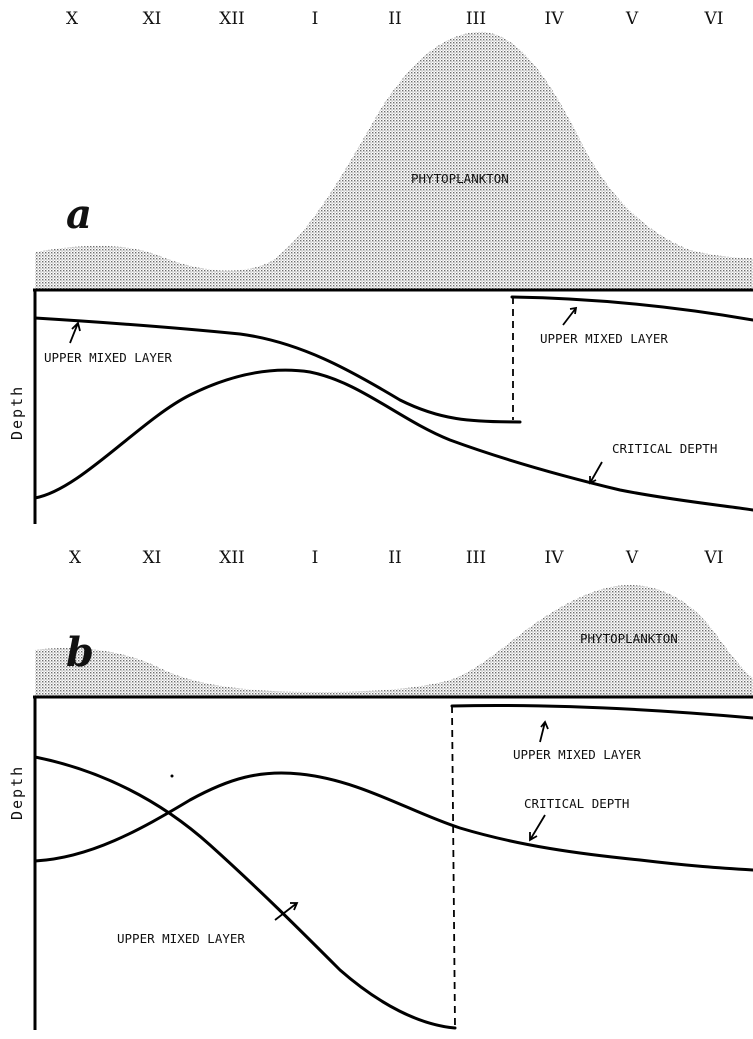 The image size is (753, 1039). What do you see at coordinates (245, 892) in the screenshot?
I see `panel-b-upper-mixed-layer-curve` at bounding box center [245, 892].